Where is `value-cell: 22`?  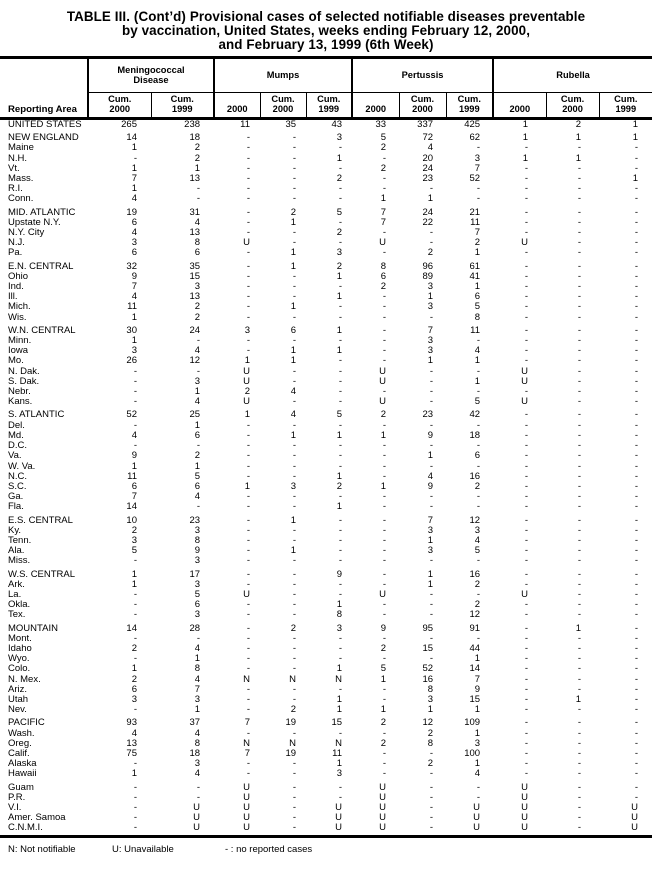
value-cell: 22 is located at coordinates (428, 222).